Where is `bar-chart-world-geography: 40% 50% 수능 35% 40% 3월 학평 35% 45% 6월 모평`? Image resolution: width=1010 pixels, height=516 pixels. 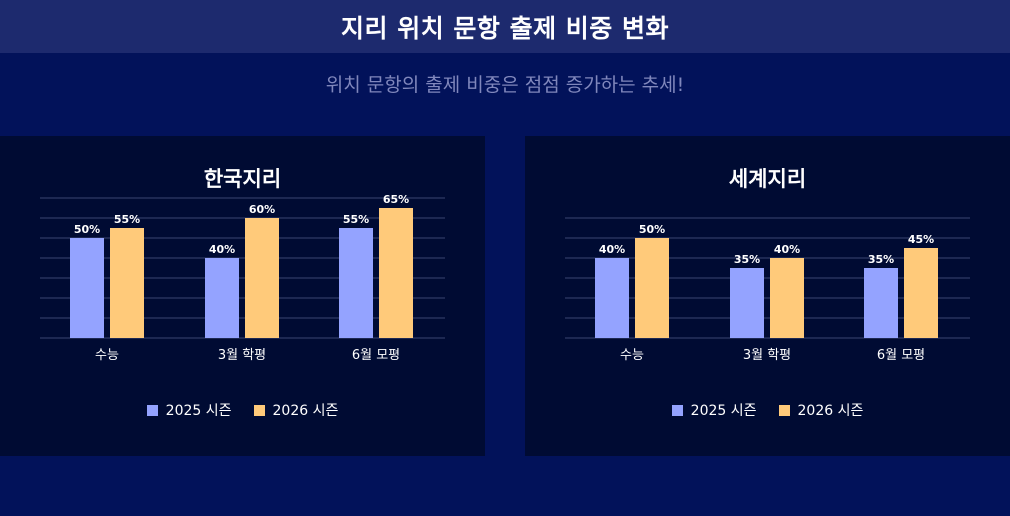
bar-chart-world-geography: 40% 50% 수능 35% 40% 3월 학평 35% 45% 6월 모평 is located at coordinates (767, 290).